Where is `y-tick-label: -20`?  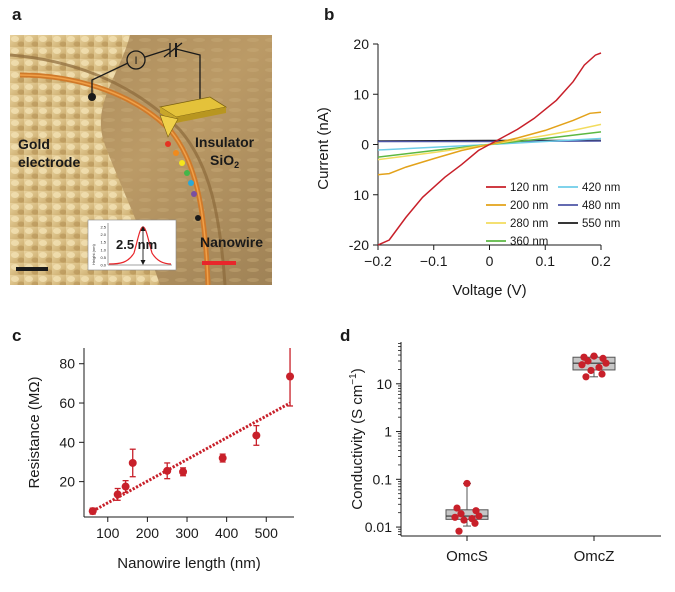 y-tick-label: -20 is located at coordinates (359, 245).